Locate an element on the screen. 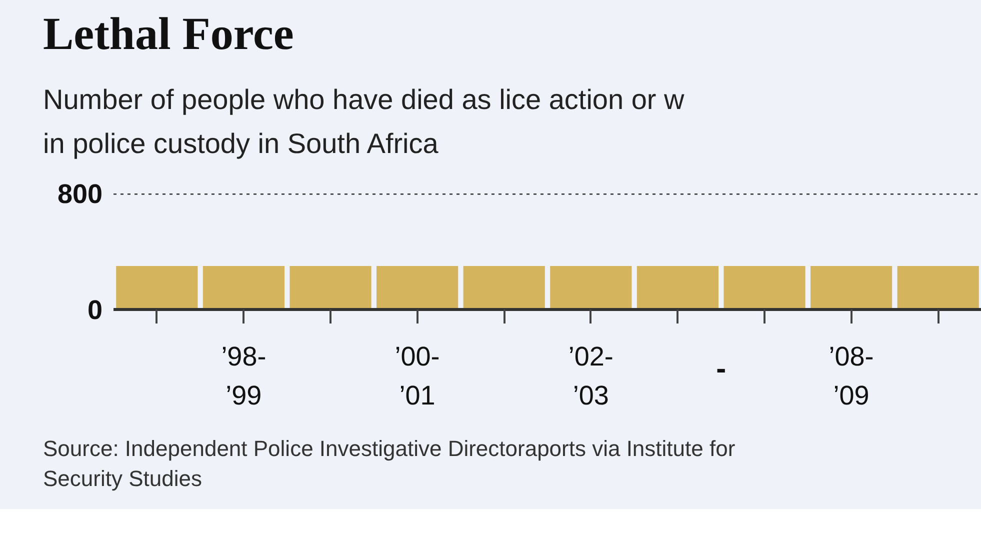 Image resolution: width=981 pixels, height=537 pixels. chart-subtitle: Number of people who have died as lice action or w in police custody in South Africa is located at coordinates (363, 122).